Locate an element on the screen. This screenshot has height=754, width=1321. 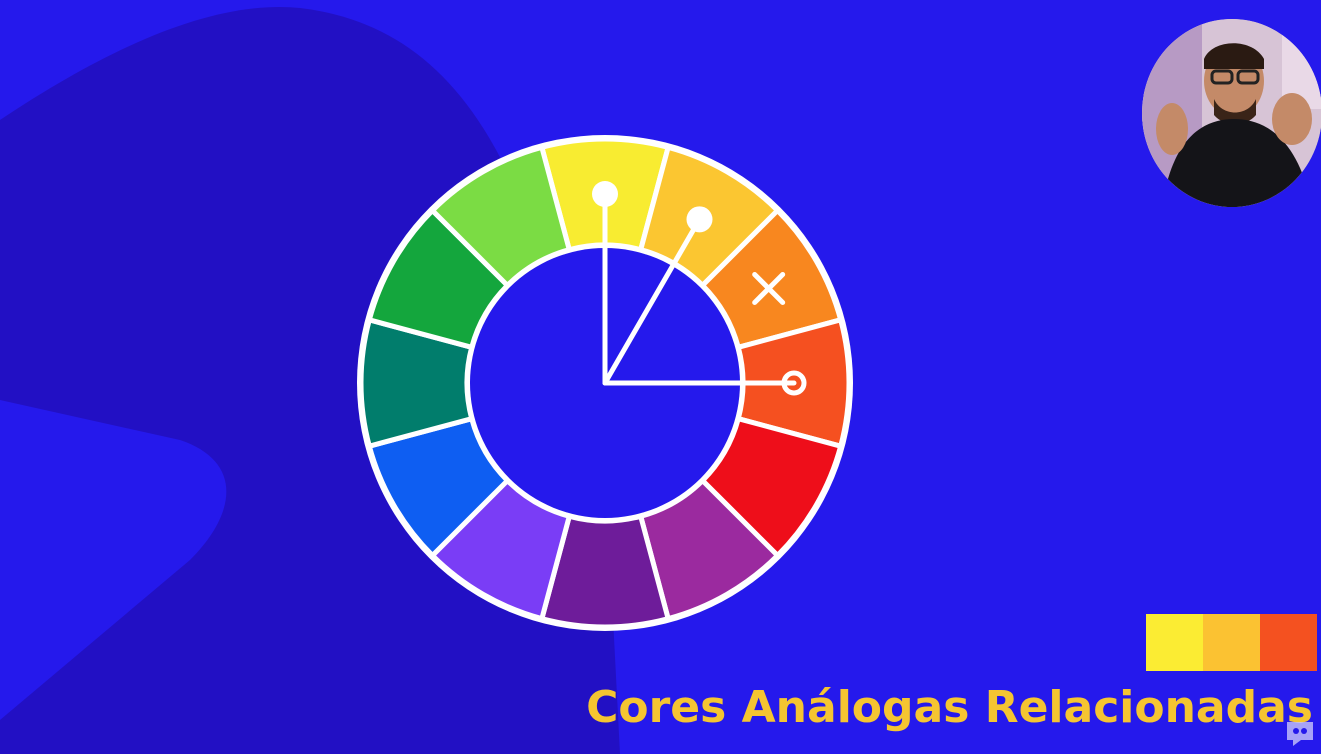
swatch-red-orange is located at coordinates (1288, 642).